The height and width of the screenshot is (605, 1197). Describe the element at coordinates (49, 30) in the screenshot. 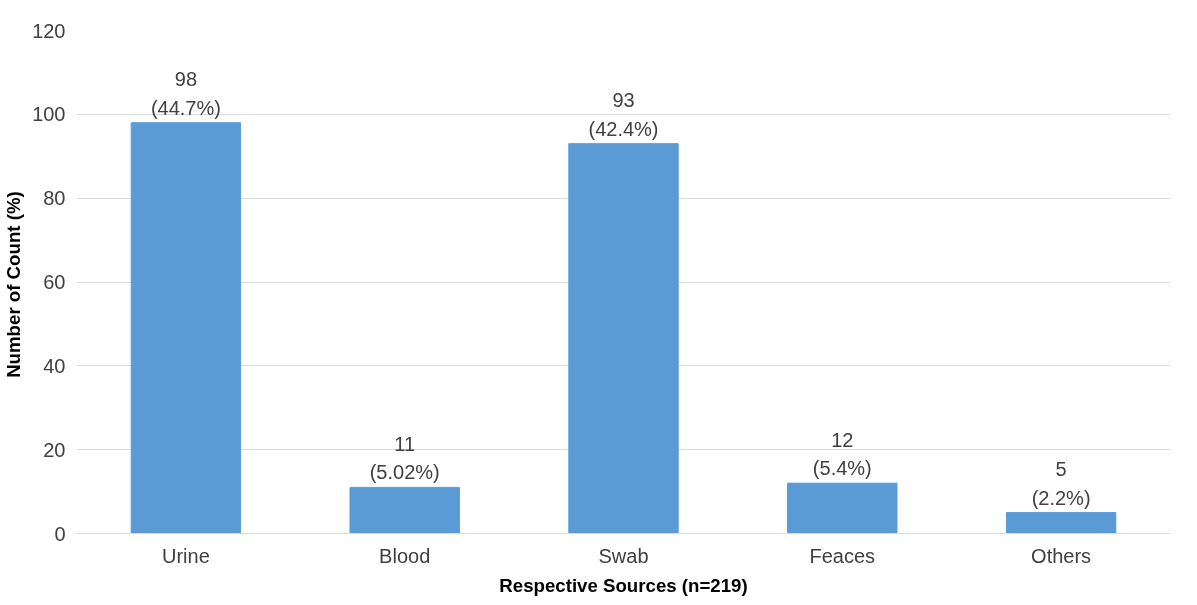

I see `y-tick-label: 120` at that location.